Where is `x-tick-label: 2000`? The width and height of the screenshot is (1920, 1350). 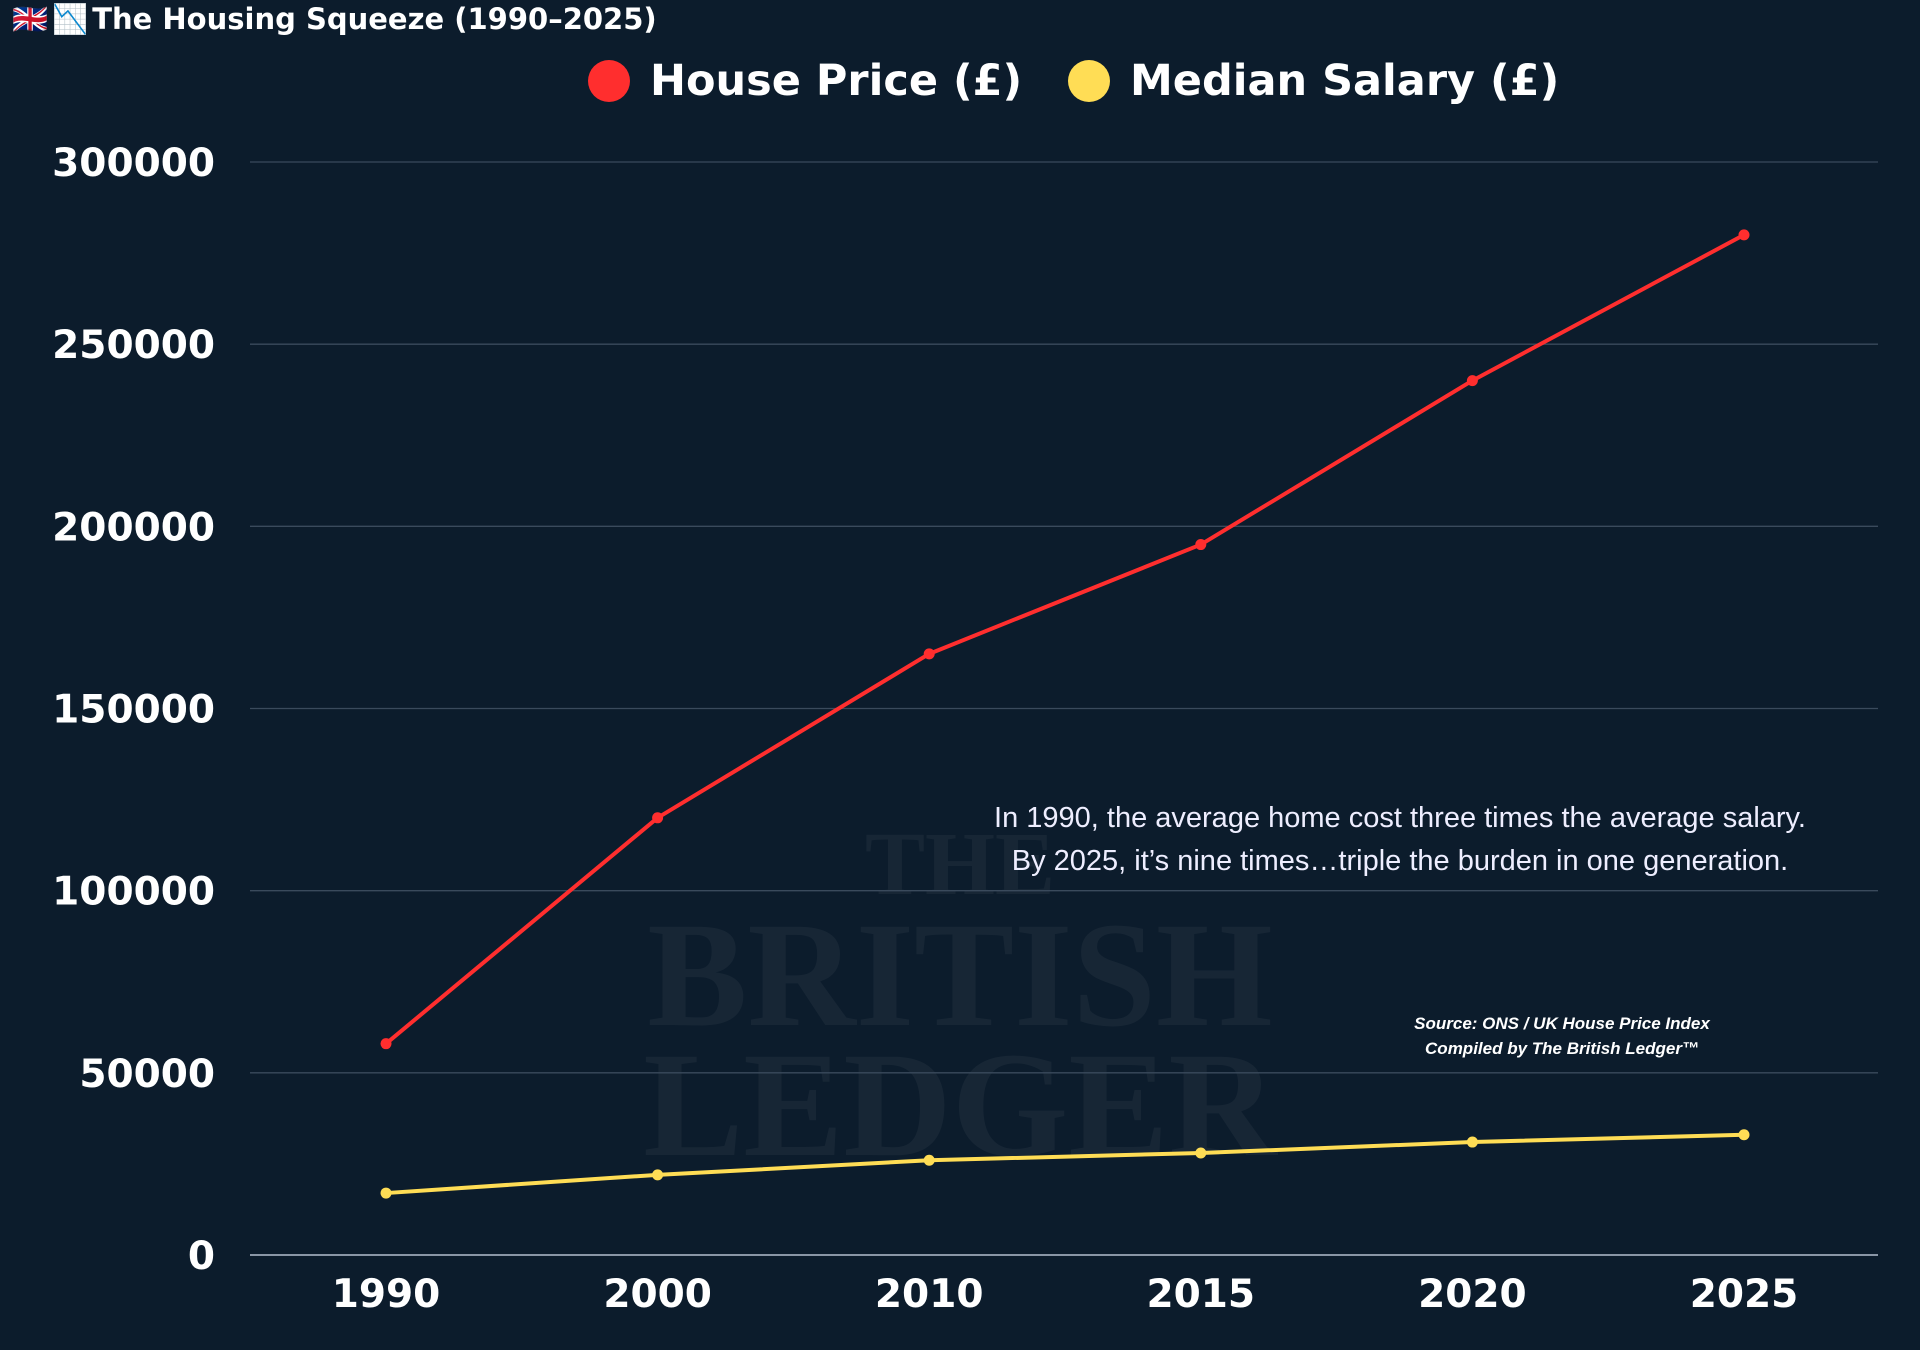
x-tick-label: 2000 is located at coordinates (657, 1294).